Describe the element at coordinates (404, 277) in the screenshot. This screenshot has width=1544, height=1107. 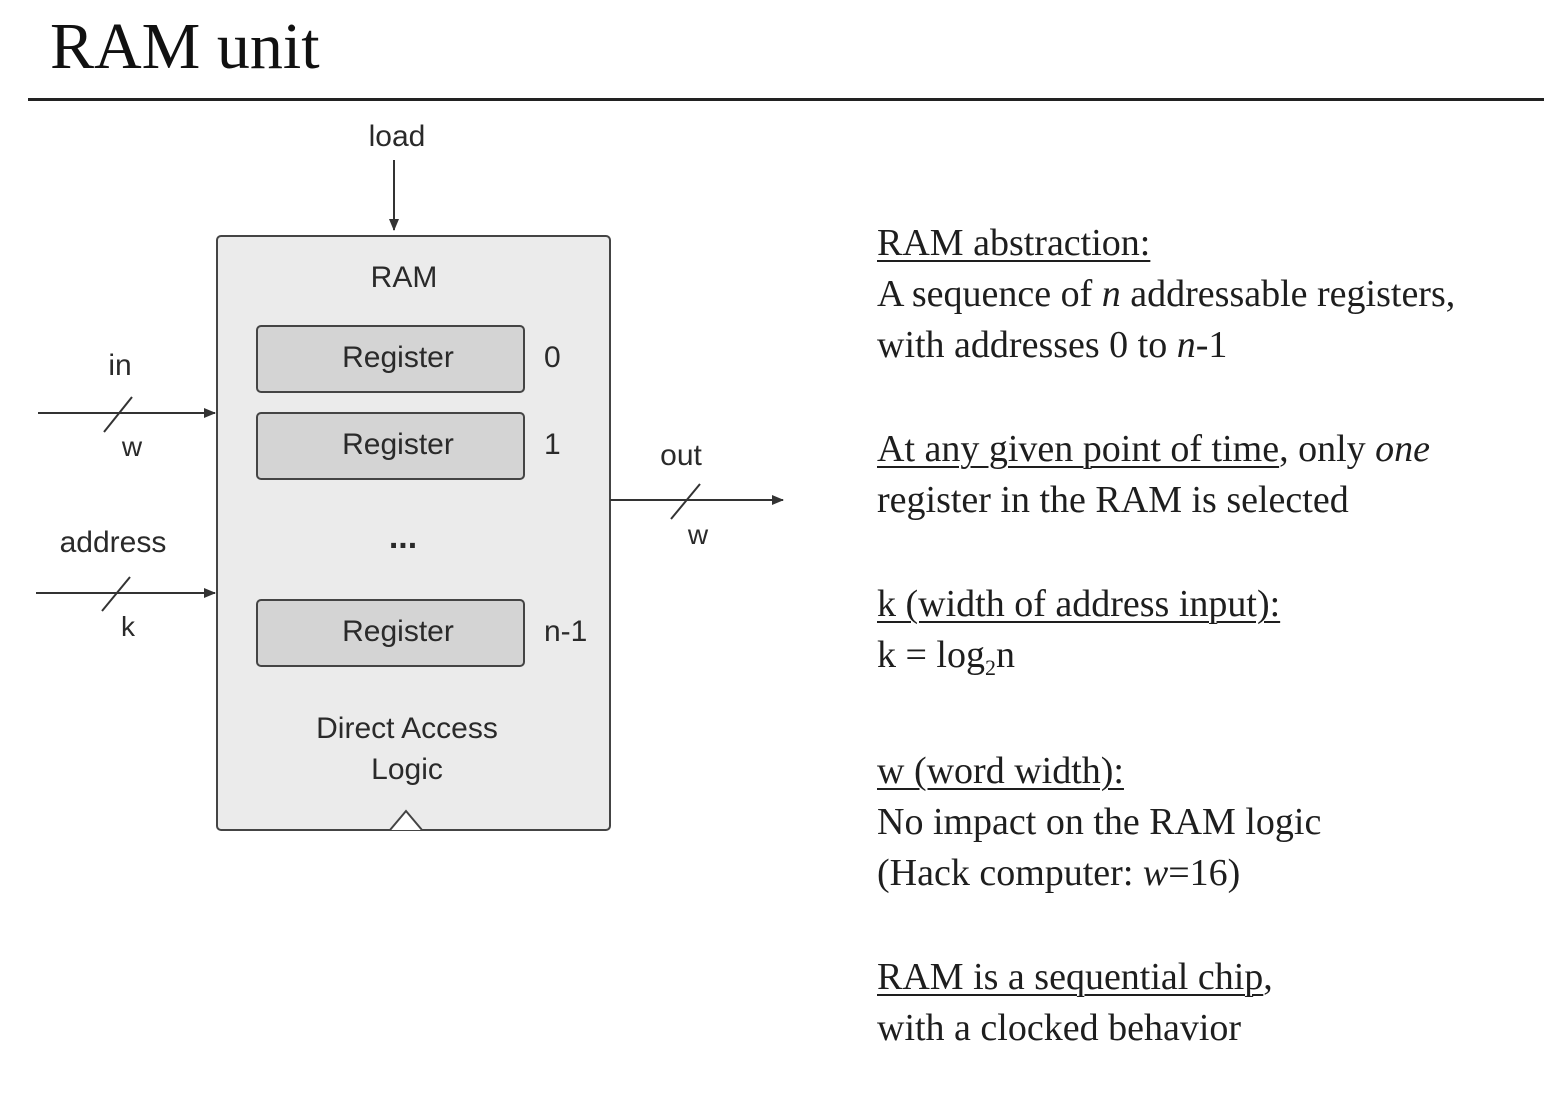
I see `chip-label: RAM` at that location.